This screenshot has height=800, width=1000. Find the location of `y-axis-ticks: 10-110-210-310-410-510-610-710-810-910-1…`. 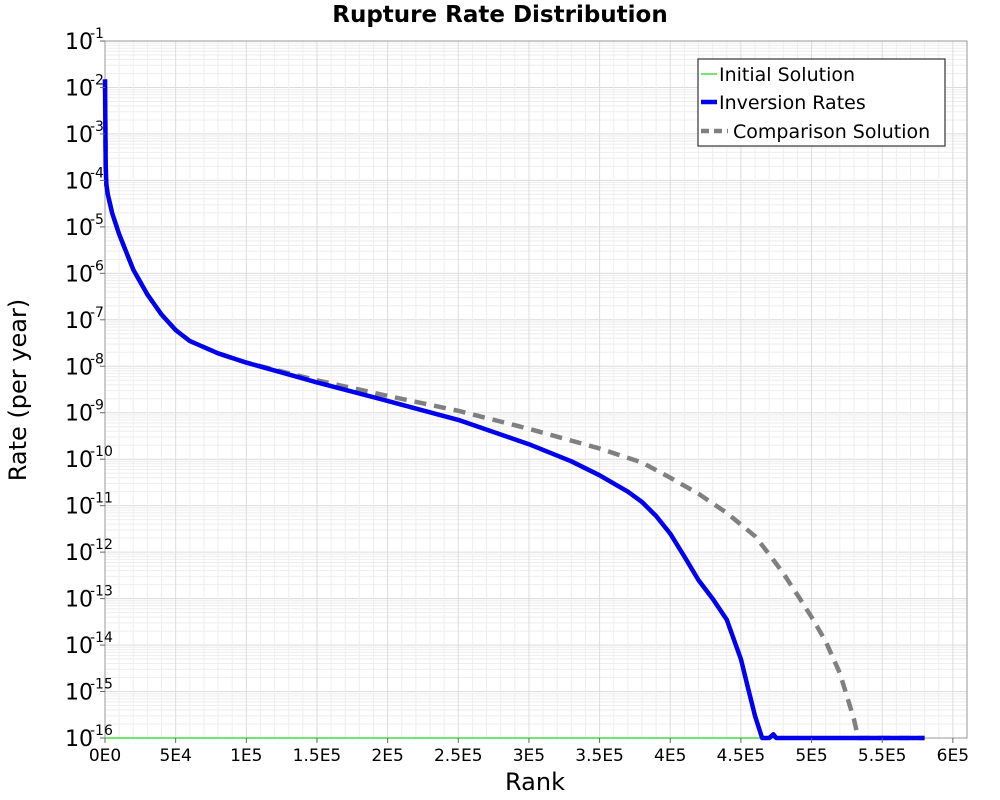

y-axis-ticks: 10-110-210-310-410-510-610-710-810-910-1… is located at coordinates (89, 389).